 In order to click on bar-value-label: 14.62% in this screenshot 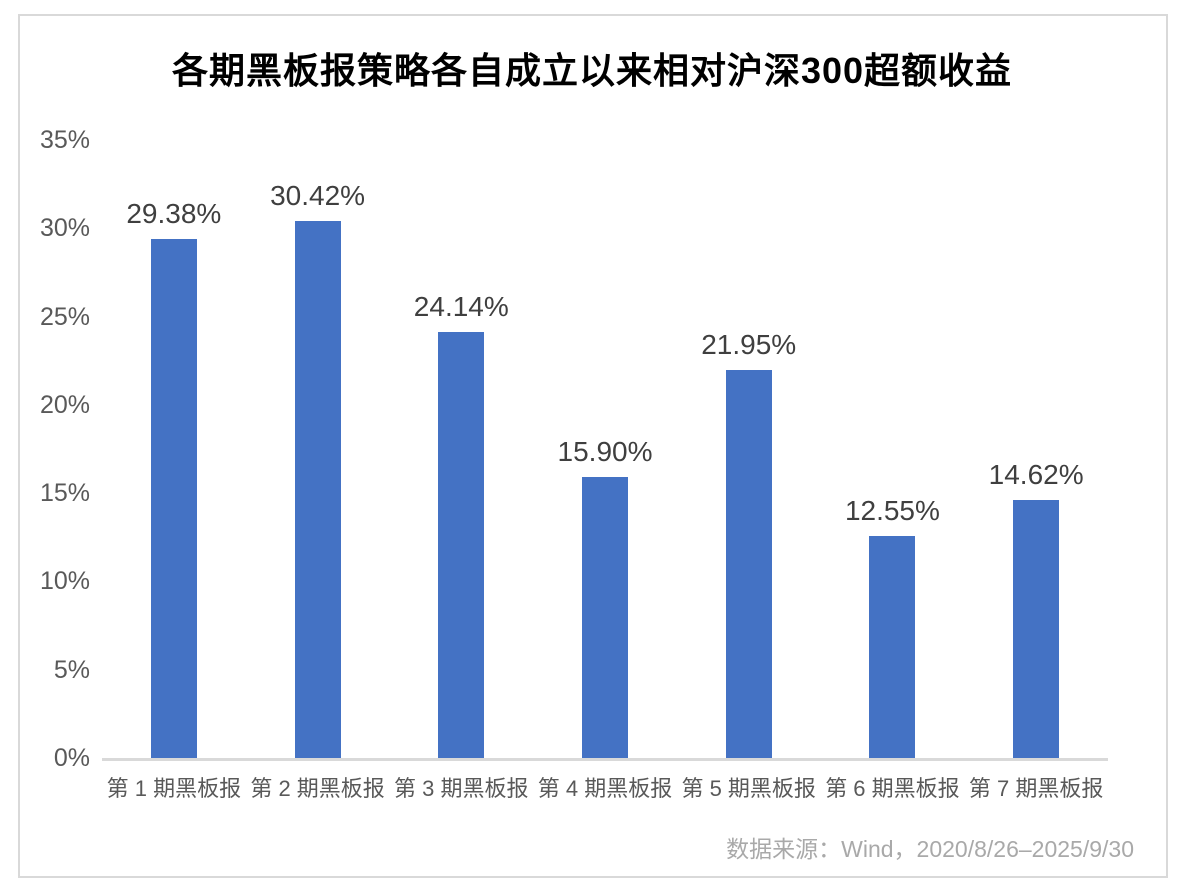, I will do `click(1036, 474)`.